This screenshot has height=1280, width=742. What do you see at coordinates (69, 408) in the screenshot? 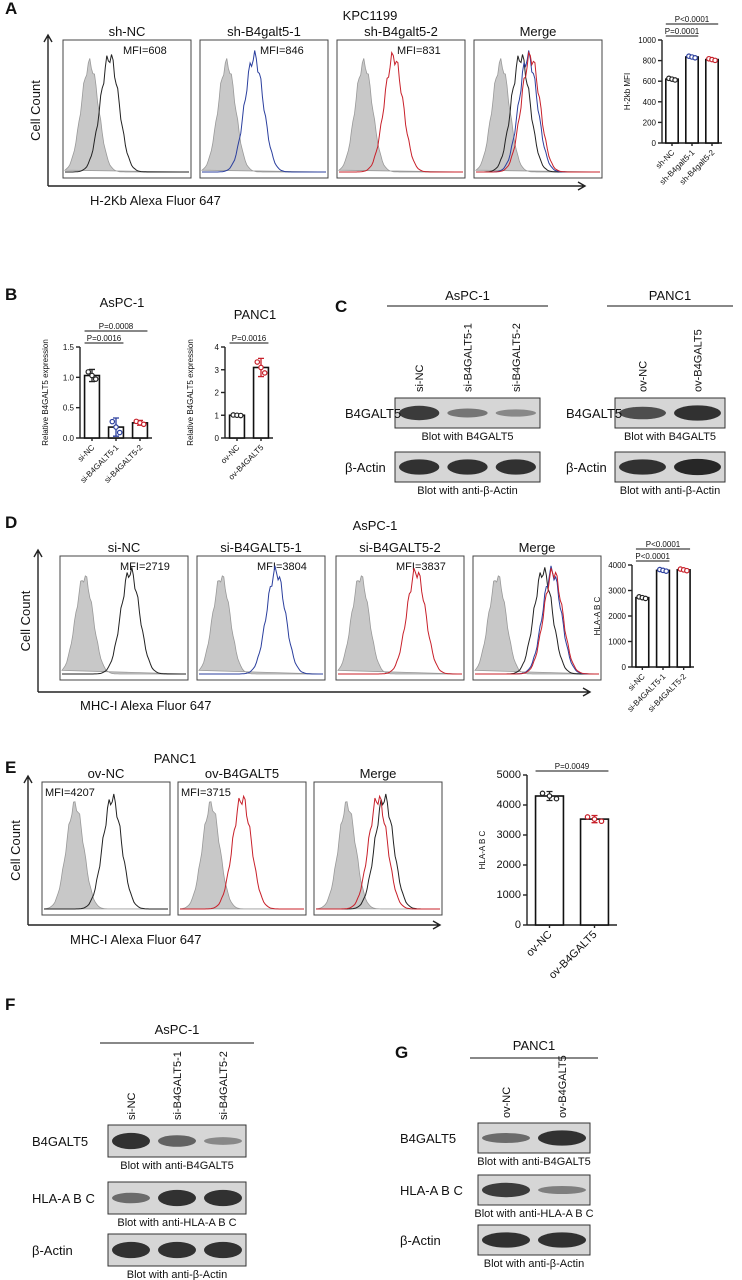
I see `y-tick-label: 0.5` at bounding box center [69, 408].